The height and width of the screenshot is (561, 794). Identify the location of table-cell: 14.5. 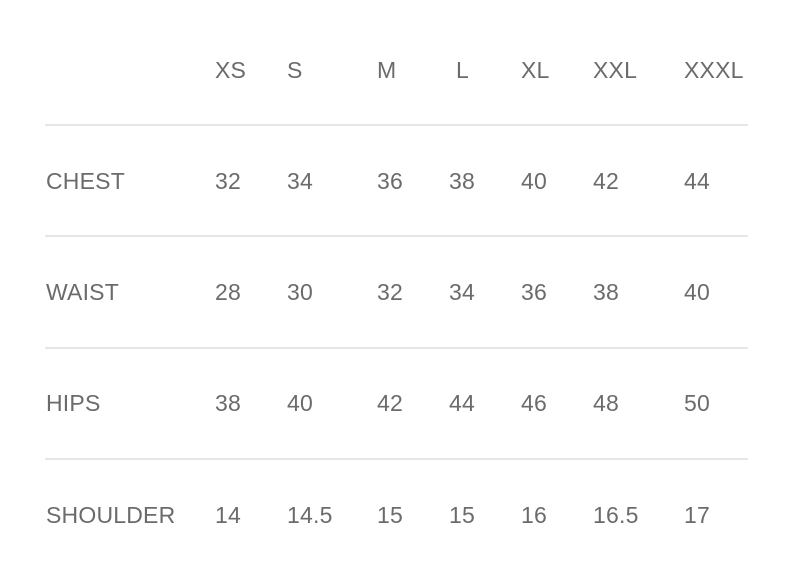
(310, 515).